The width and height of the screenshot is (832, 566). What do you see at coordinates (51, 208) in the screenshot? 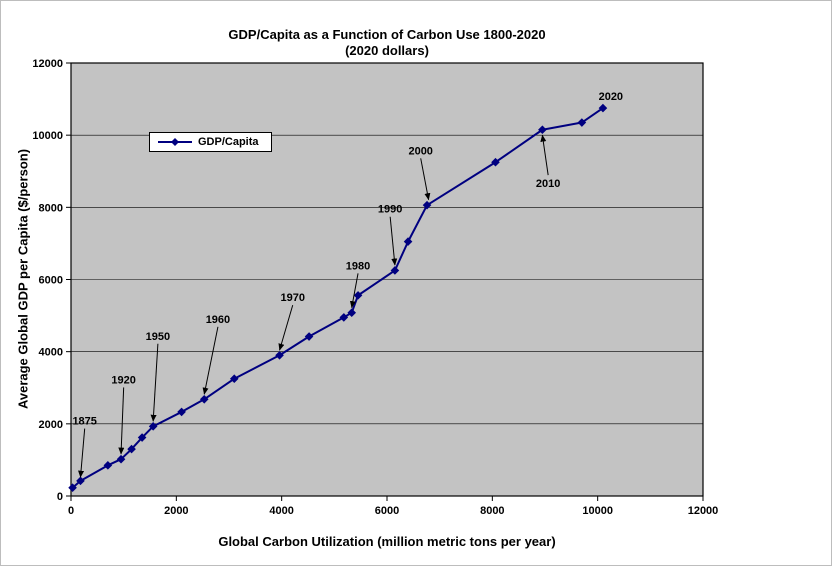
I see `y-tick-label: 8000` at bounding box center [51, 208].